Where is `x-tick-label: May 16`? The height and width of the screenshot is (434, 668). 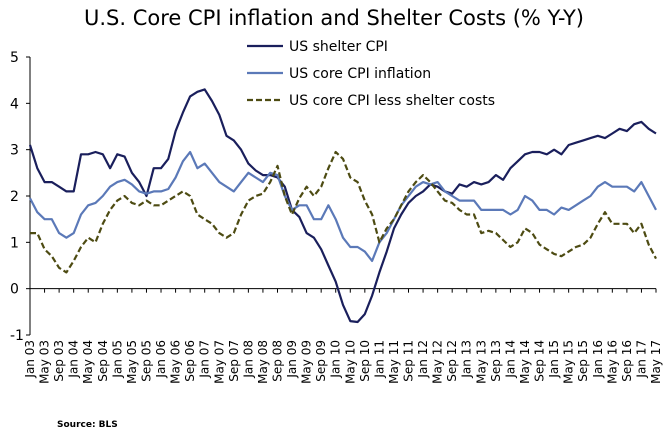 x-tick-label: May 16 is located at coordinates (612, 362).